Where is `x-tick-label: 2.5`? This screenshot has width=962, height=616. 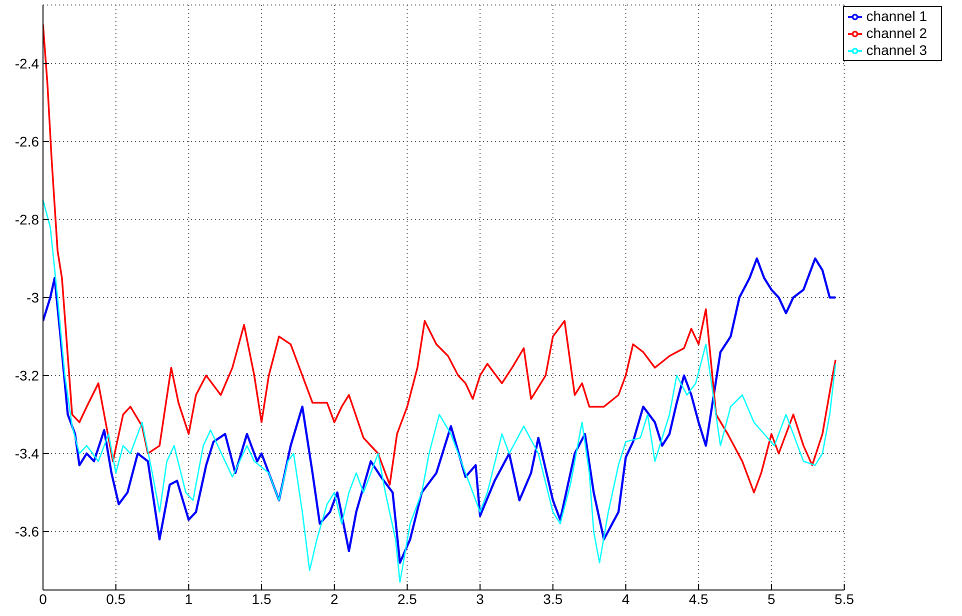 x-tick-label: 2.5 is located at coordinates (407, 598).